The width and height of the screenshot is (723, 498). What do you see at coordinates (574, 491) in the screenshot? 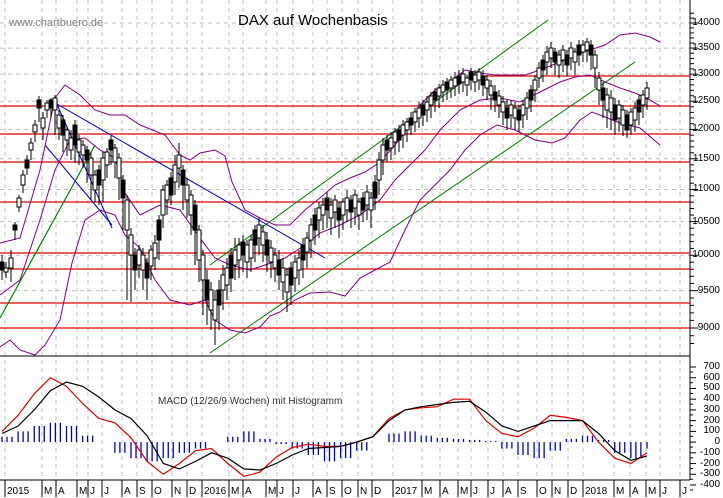
I see `x-tick-label: D` at bounding box center [574, 491].